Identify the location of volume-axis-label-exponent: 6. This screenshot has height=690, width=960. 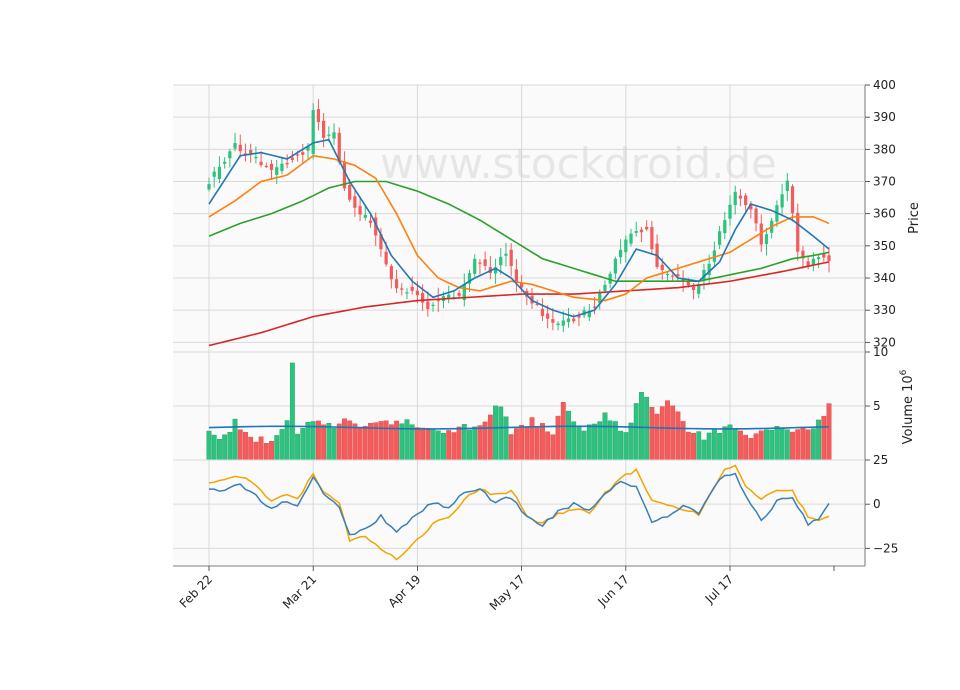
(904, 372).